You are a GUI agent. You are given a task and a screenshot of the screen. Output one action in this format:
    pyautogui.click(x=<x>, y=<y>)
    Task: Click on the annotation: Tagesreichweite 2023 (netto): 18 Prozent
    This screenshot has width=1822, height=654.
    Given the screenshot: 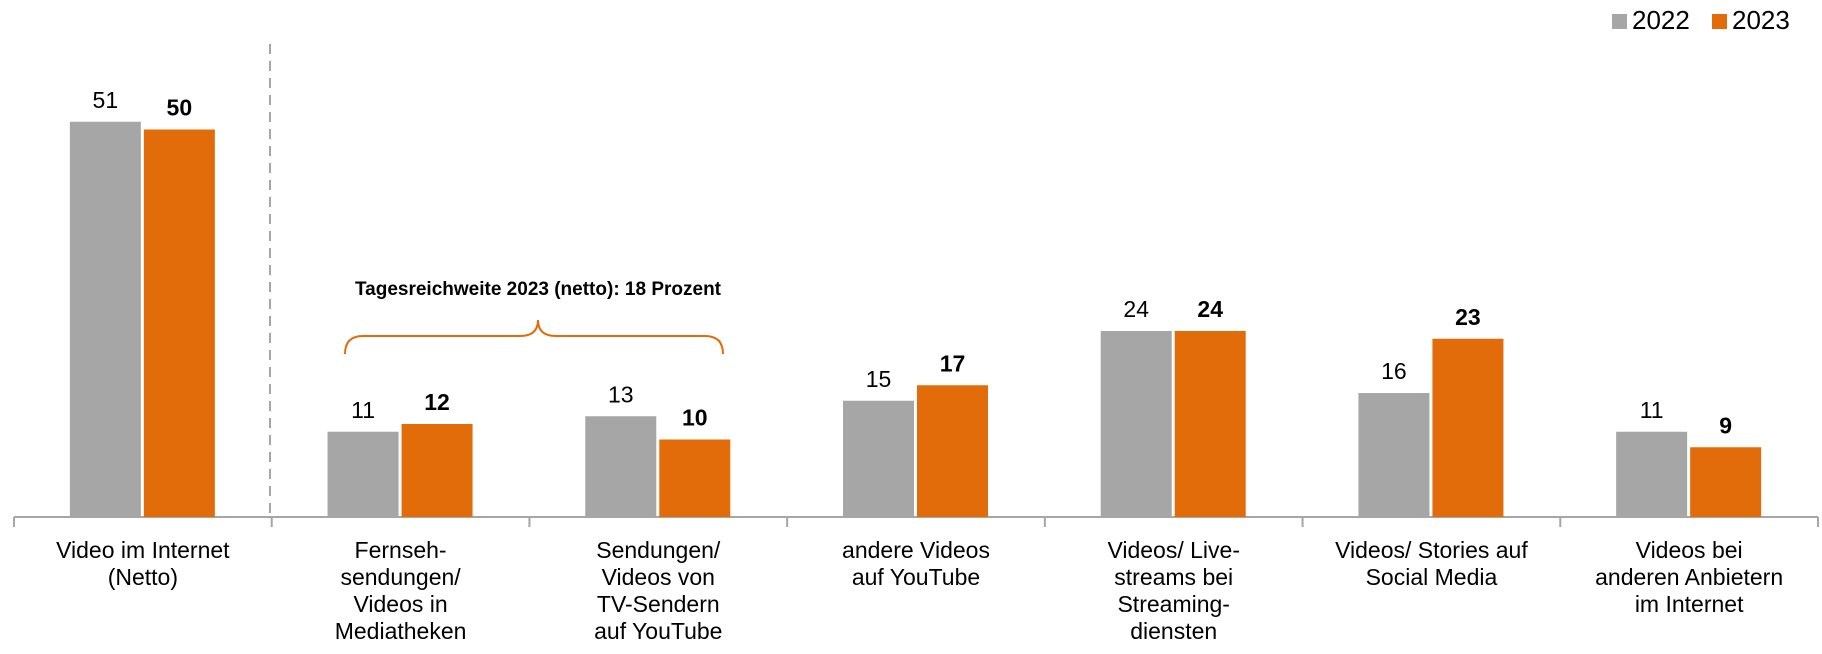 What is the action you would take?
    pyautogui.click(x=538, y=289)
    